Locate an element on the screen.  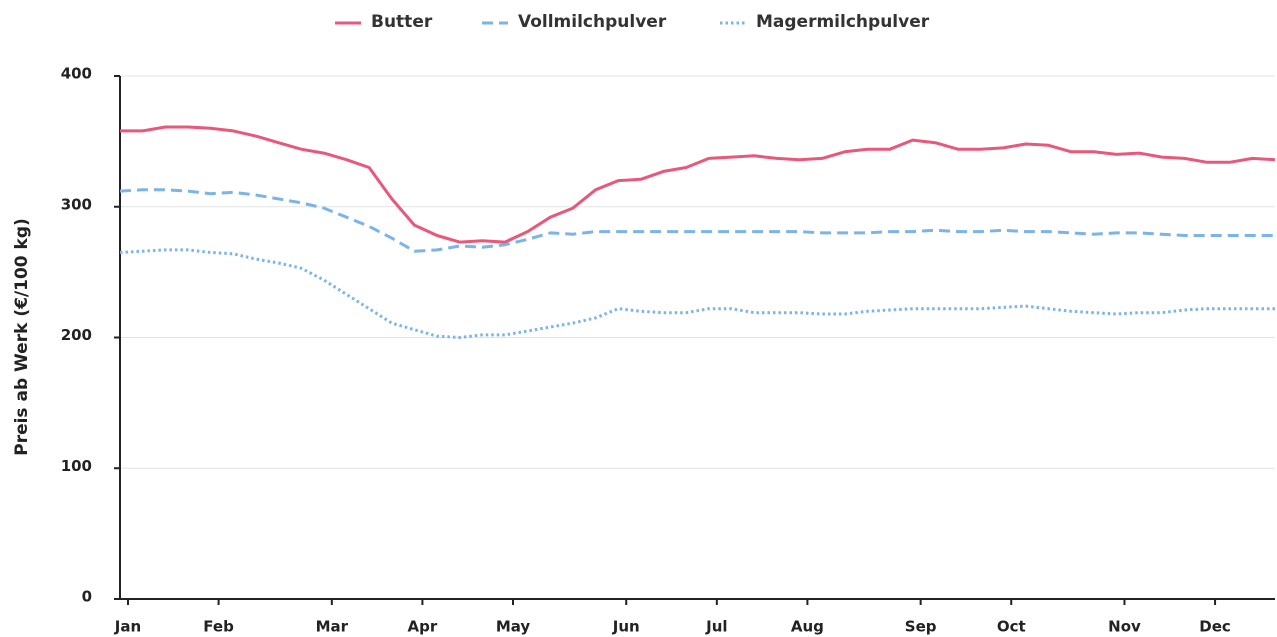
x-tick-label: Jan is located at coordinates (127, 627).